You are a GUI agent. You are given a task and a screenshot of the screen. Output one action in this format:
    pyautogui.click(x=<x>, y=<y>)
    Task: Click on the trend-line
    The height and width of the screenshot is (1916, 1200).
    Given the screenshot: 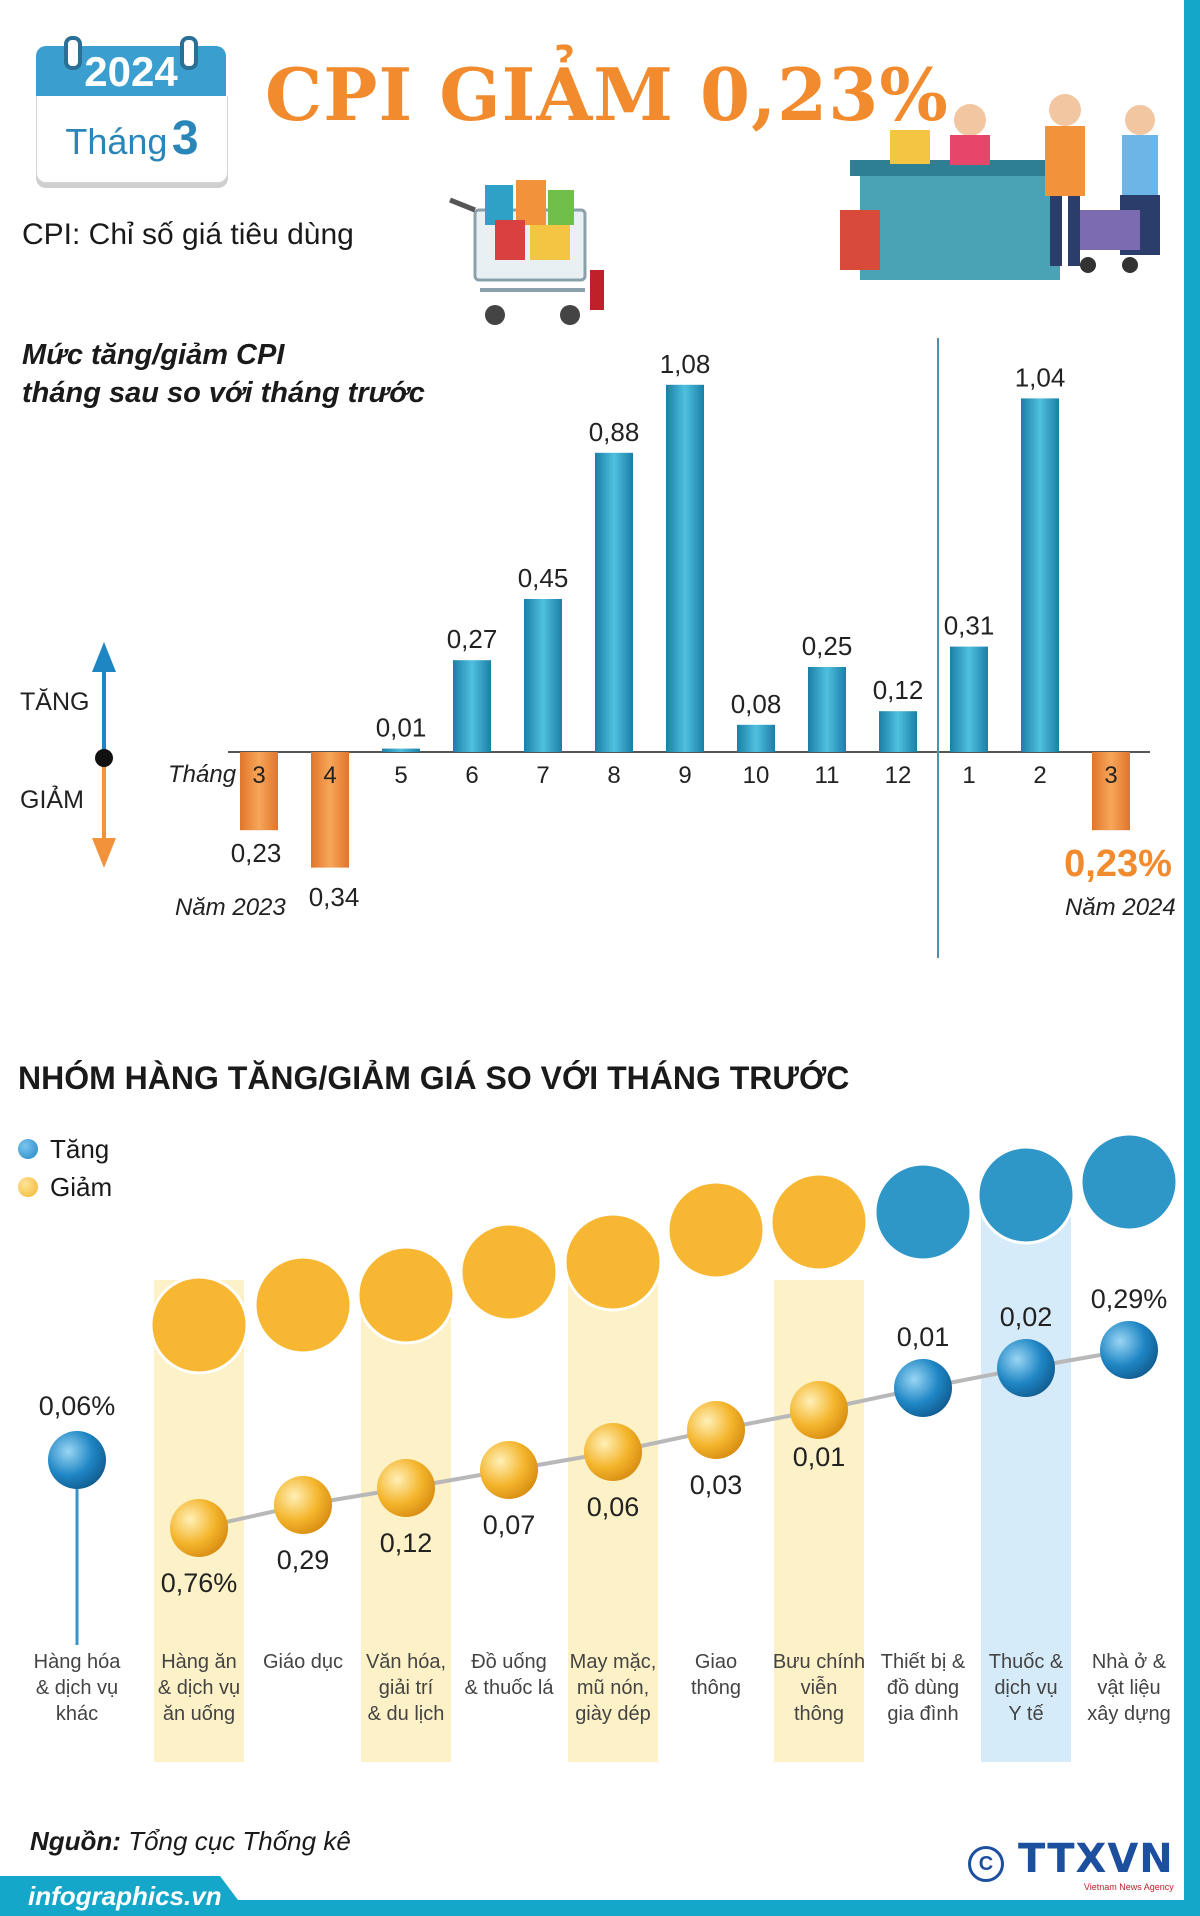 What is the action you would take?
    pyautogui.click(x=664, y=1439)
    